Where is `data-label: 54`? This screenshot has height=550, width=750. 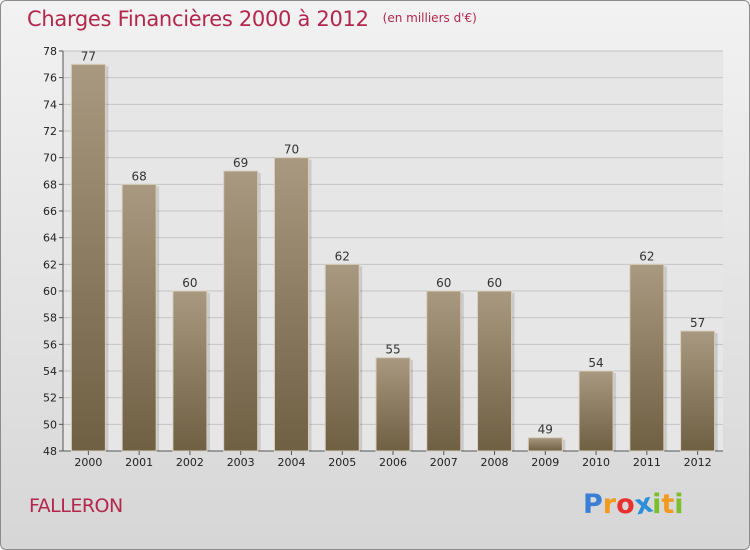 data-label: 54 is located at coordinates (595, 363).